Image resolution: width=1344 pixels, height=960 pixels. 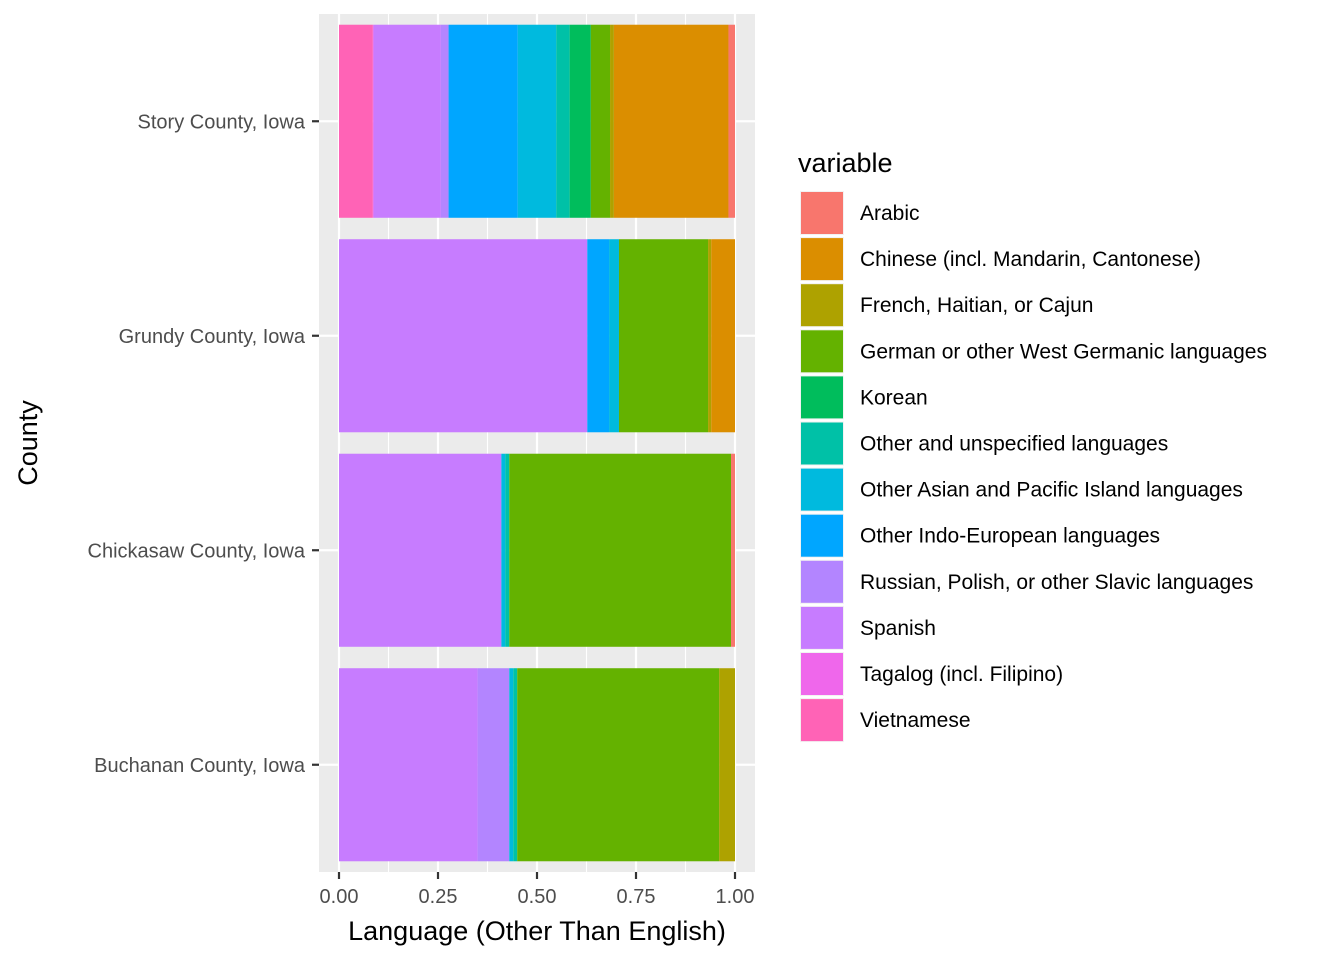 What do you see at coordinates (537, 931) in the screenshot?
I see `x-axis-title: Language (Other Than English)` at bounding box center [537, 931].